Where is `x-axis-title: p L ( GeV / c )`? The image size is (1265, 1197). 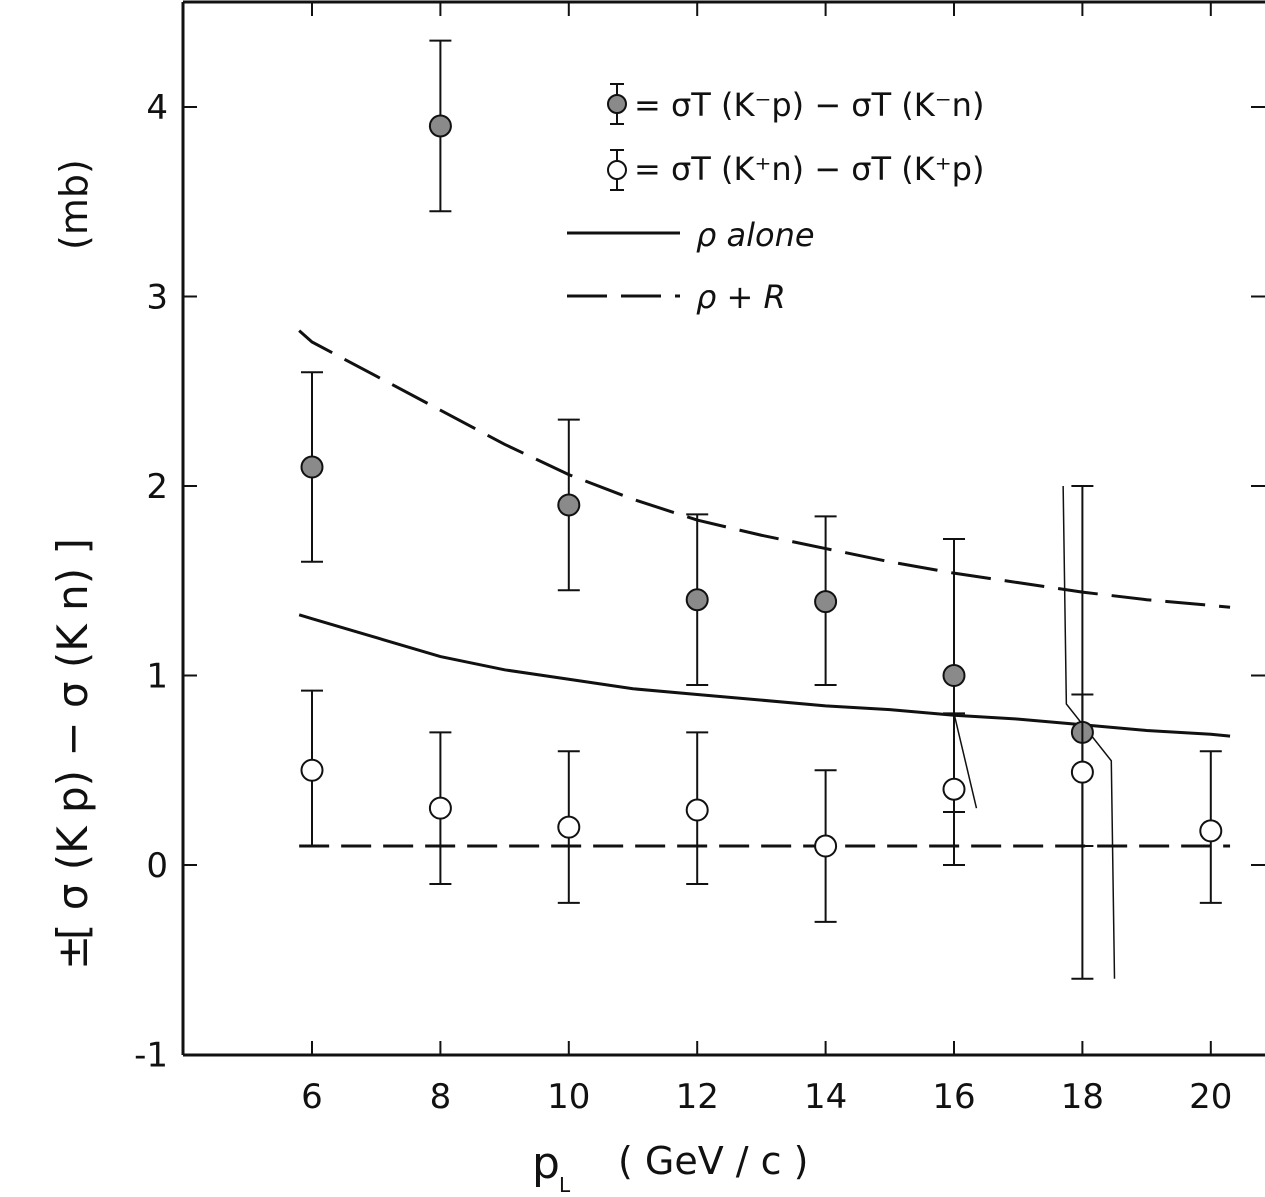 x-axis-title: p L ( GeV / c ) is located at coordinates (670, 1167).